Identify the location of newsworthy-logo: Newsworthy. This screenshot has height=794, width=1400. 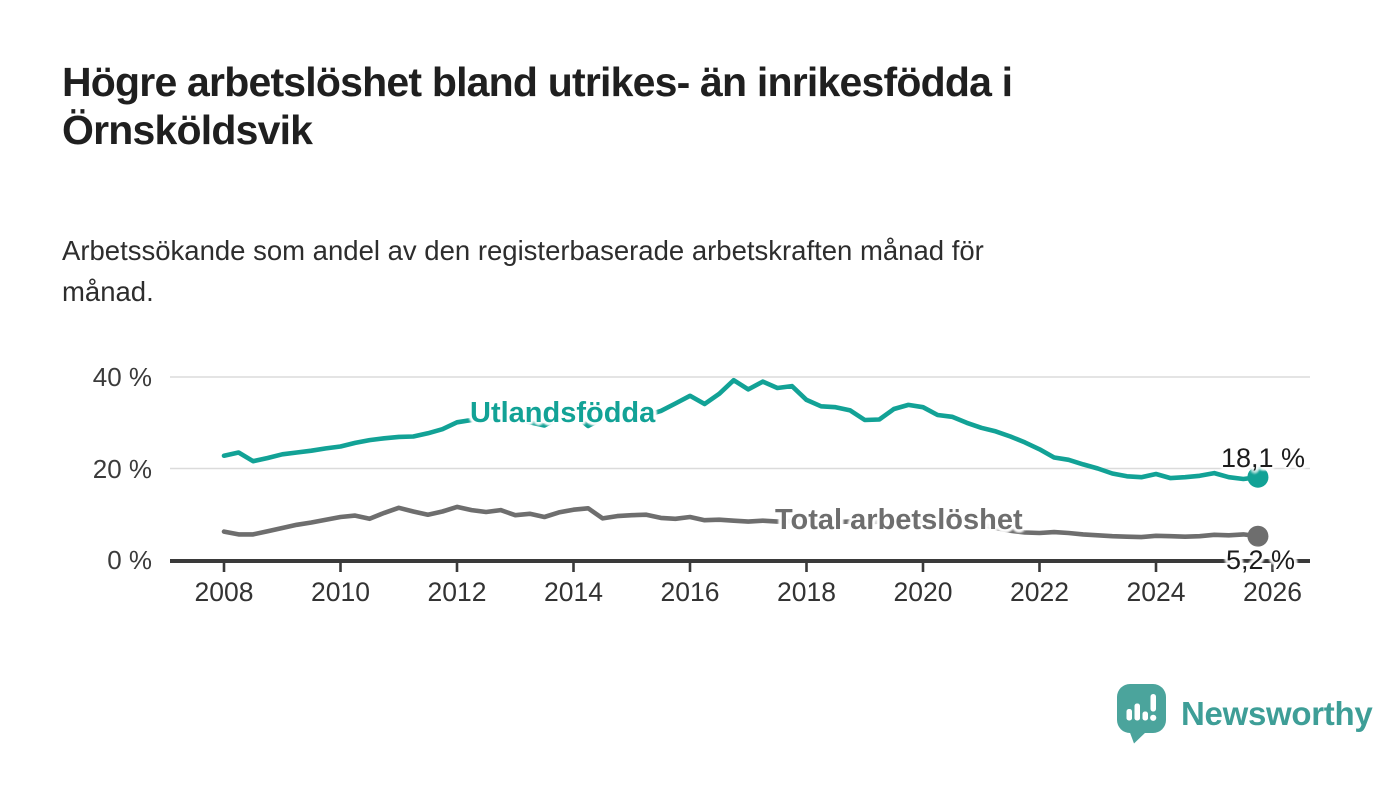
(1244, 713).